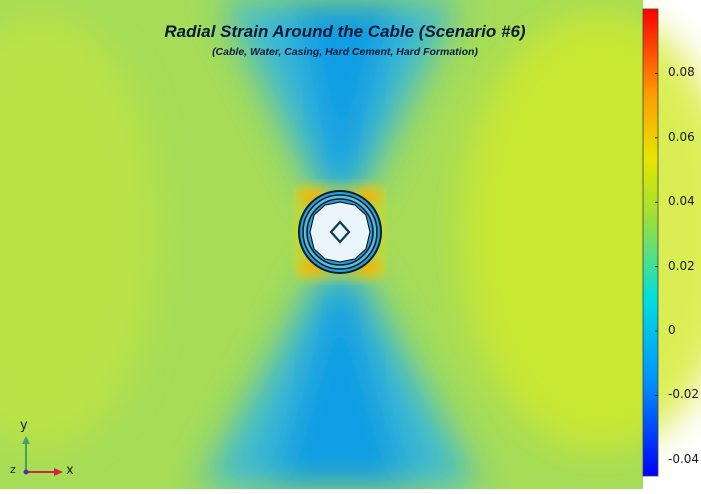  I want to click on cable-core, so click(340, 232).